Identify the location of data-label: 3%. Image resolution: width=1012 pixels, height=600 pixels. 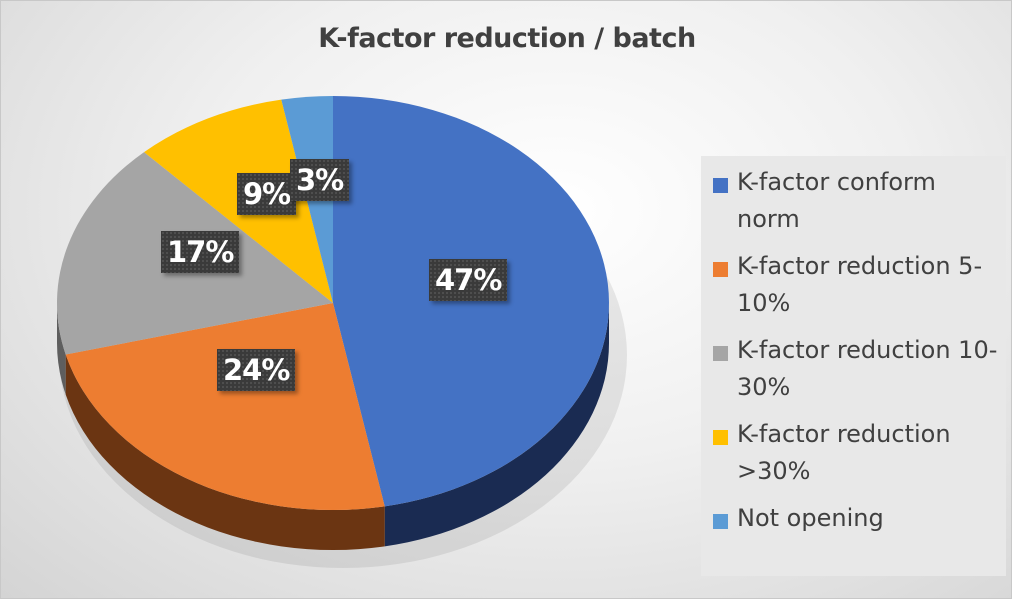
(320, 180).